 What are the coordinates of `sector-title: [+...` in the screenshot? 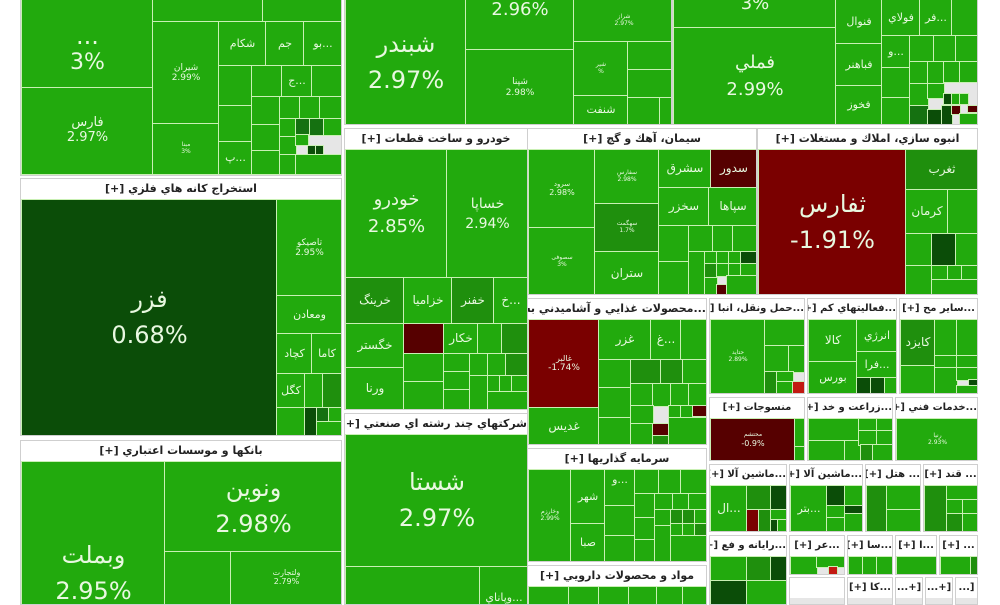 It's located at (909, 588).